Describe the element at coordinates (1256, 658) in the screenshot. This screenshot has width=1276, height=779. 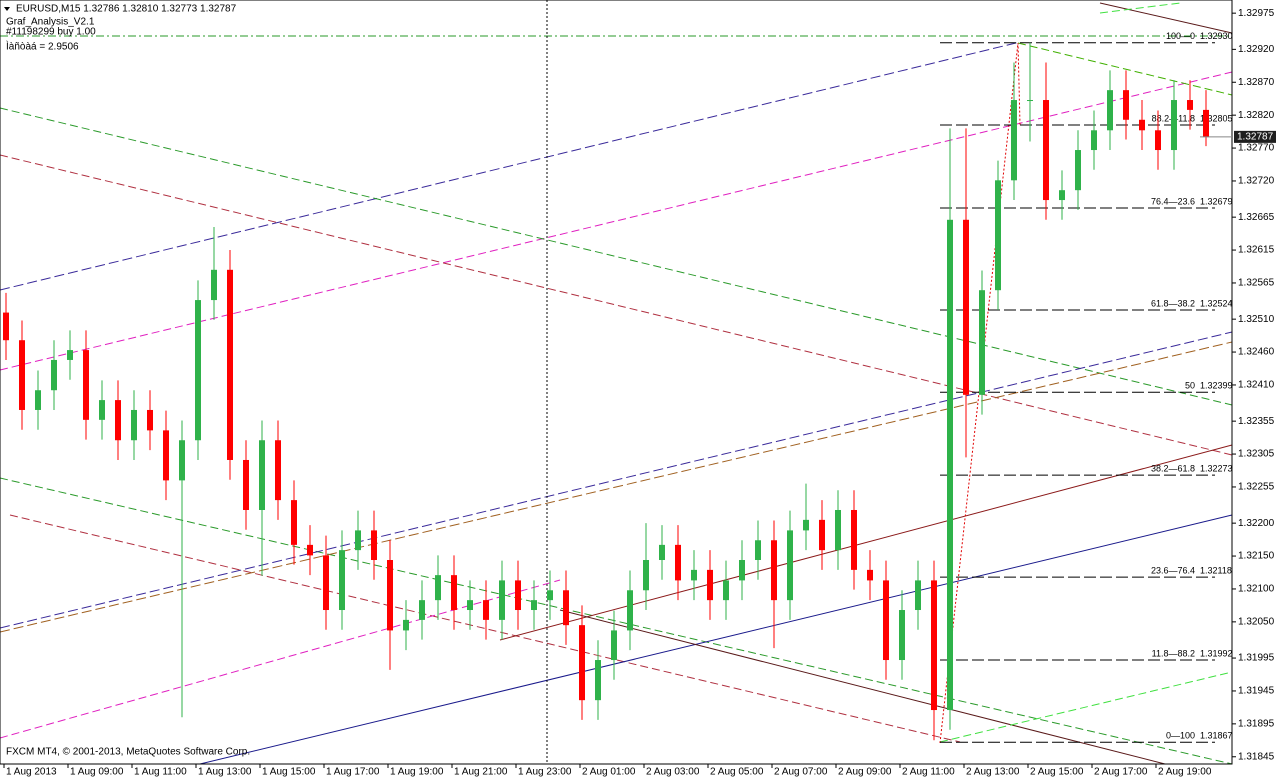
I see `y-tick-label: 1.31995` at that location.